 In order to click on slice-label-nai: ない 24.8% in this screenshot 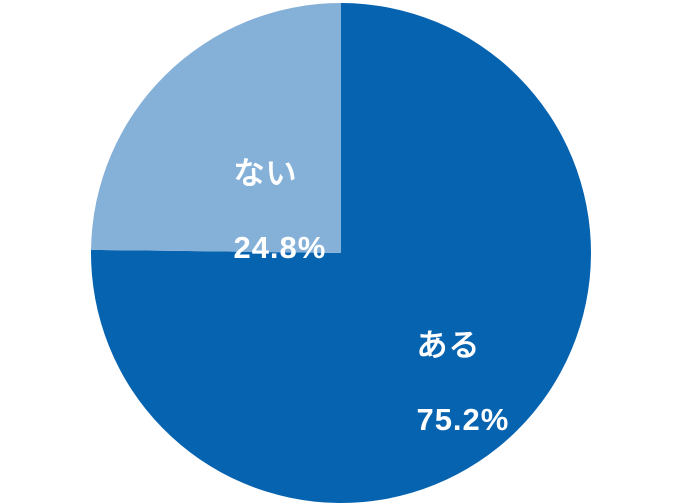, I will do `click(260, 210)`.